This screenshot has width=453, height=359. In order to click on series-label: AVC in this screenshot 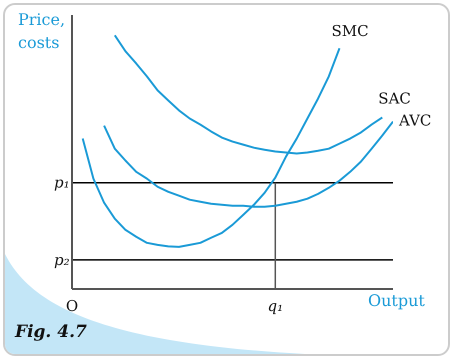, I will do `click(415, 121)`.